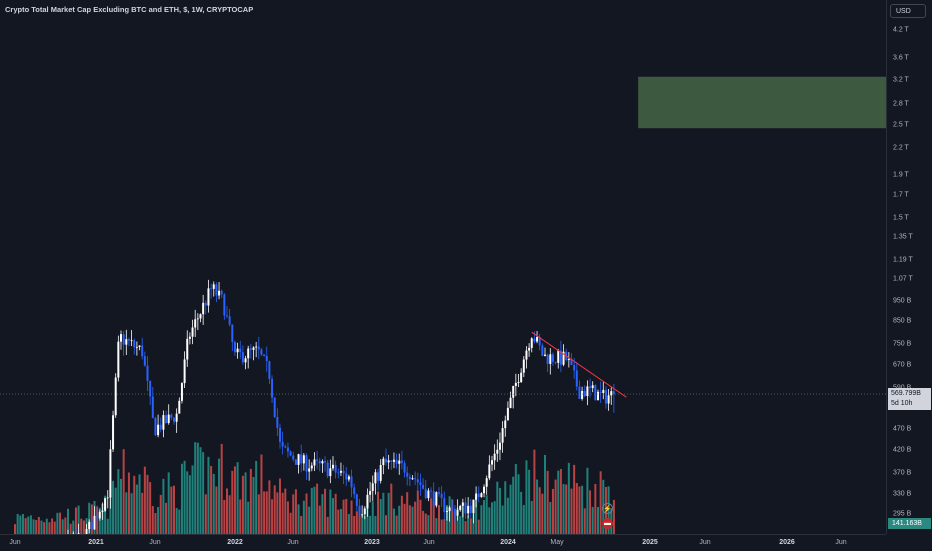 The image size is (932, 551). I want to click on lightning-icon: ⚡, so click(607, 508).